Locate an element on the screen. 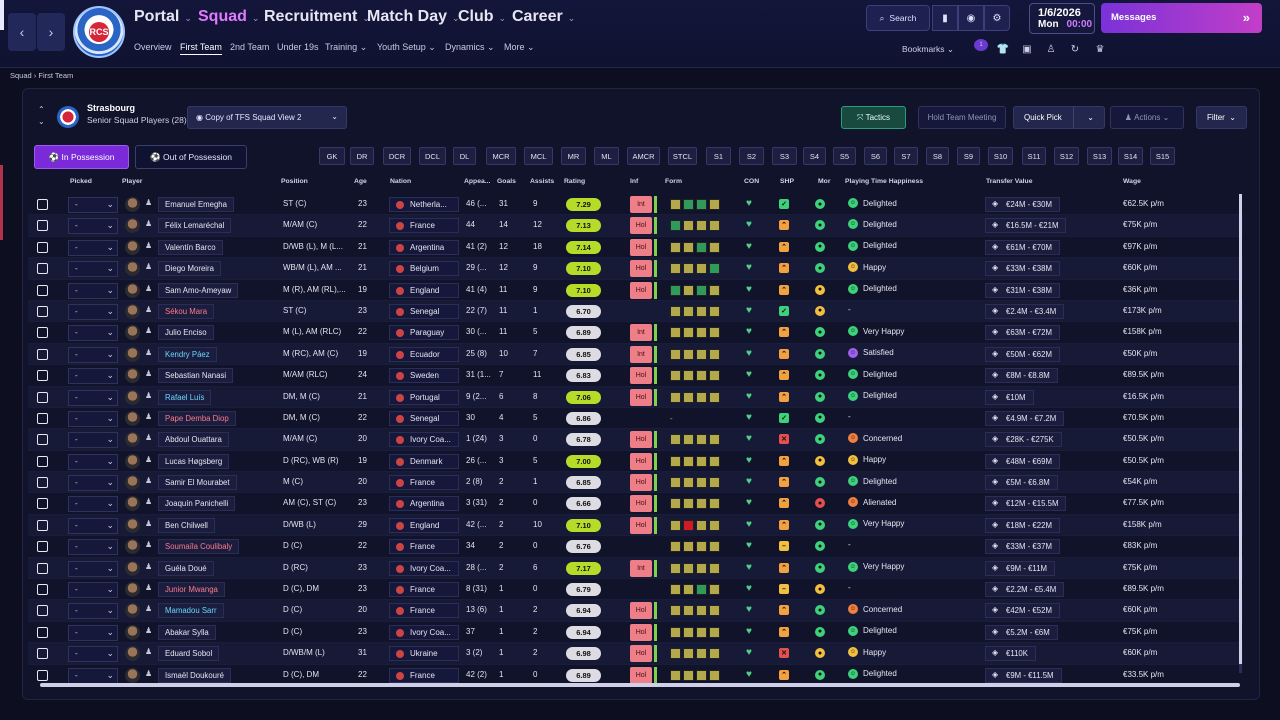 Image resolution: width=1280 pixels, height=720 pixels. tactics-board-icon: ♙ is located at coordinates (1051, 49).